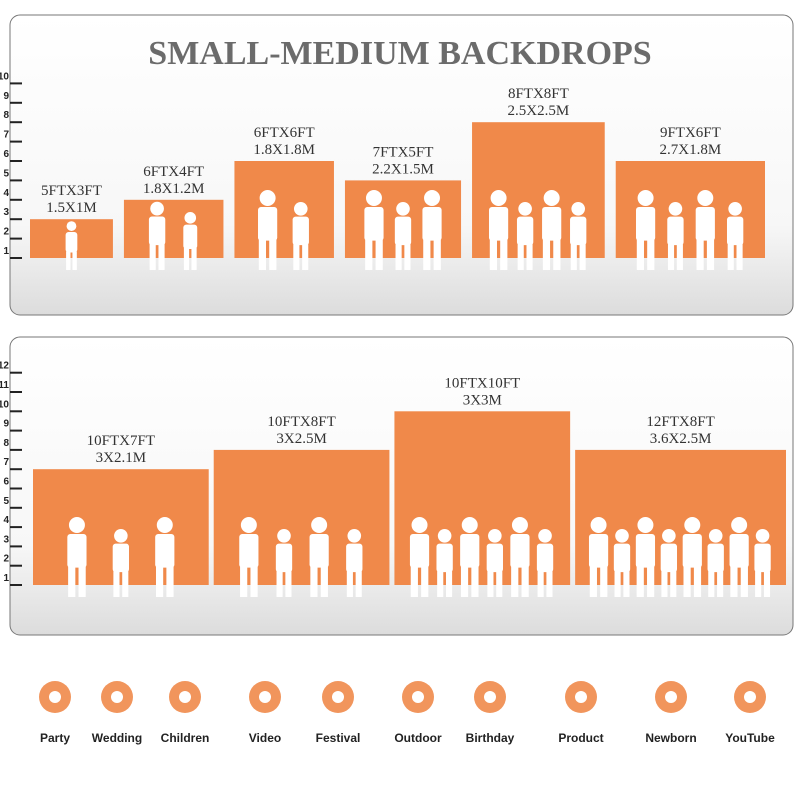 The image size is (800, 800). What do you see at coordinates (539, 111) in the screenshot?
I see `size-m: 2.5X2.5M` at bounding box center [539, 111].